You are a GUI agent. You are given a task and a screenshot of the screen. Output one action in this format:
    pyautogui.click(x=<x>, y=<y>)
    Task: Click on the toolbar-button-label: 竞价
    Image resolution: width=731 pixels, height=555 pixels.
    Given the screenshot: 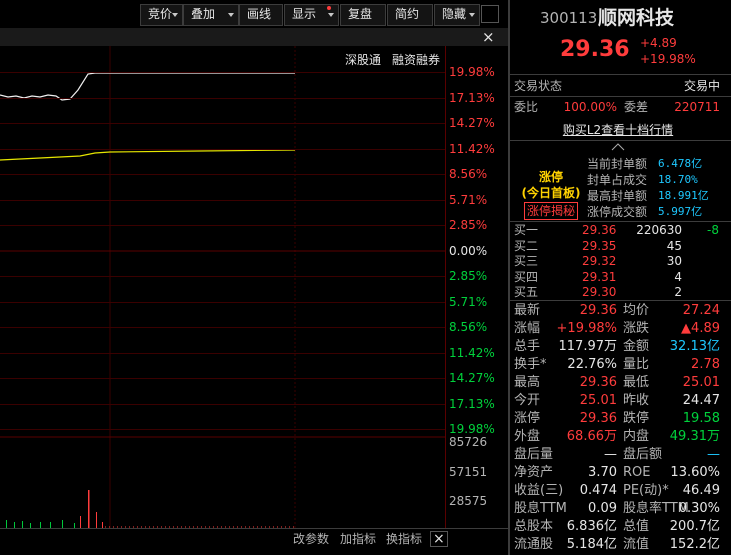 What is the action you would take?
    pyautogui.click(x=160, y=14)
    